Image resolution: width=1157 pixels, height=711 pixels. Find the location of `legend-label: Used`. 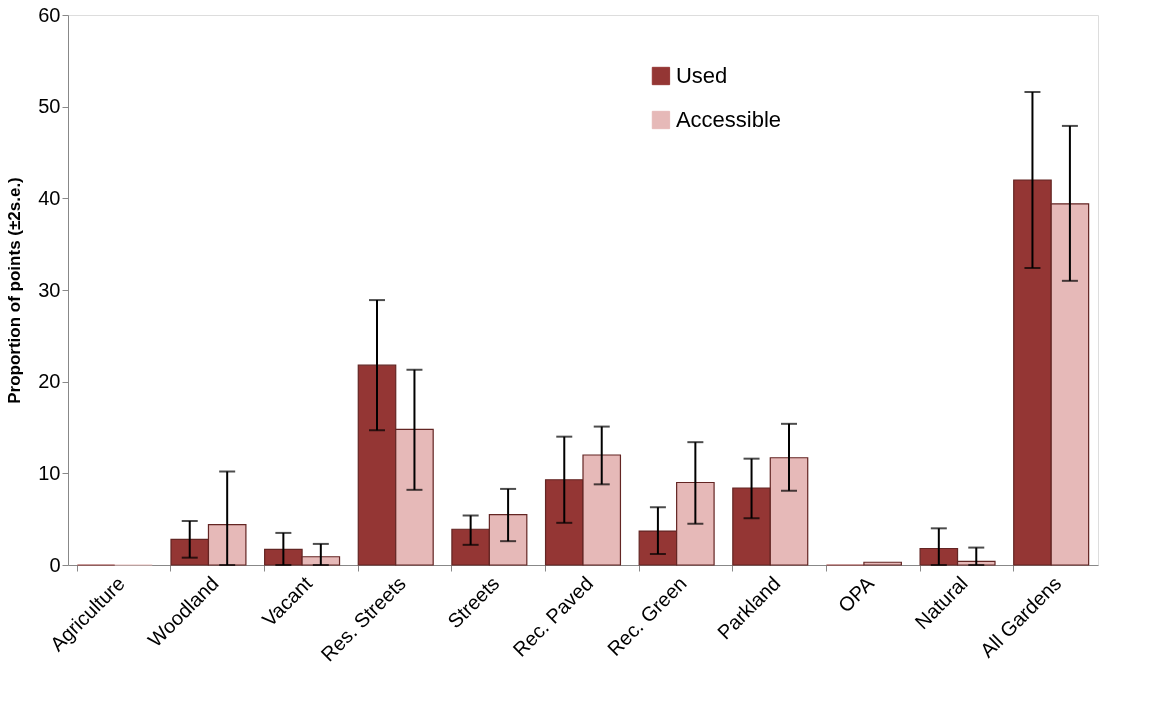

legend-label: Used is located at coordinates (701, 75).